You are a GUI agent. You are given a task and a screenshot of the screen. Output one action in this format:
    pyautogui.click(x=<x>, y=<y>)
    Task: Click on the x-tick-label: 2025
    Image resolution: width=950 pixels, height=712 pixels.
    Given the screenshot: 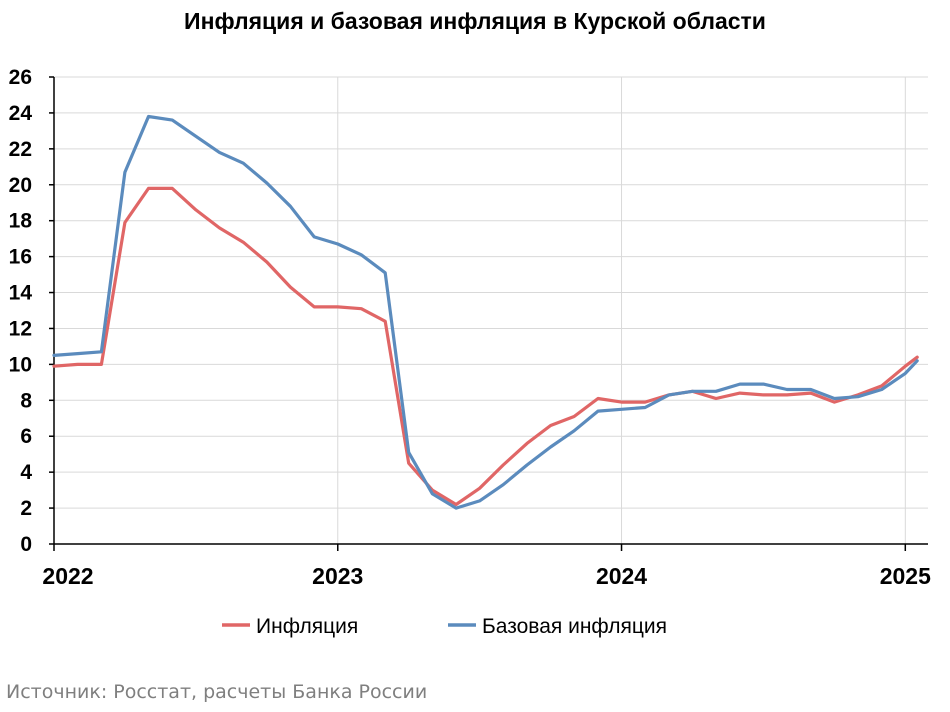 What is the action you would take?
    pyautogui.click(x=905, y=576)
    